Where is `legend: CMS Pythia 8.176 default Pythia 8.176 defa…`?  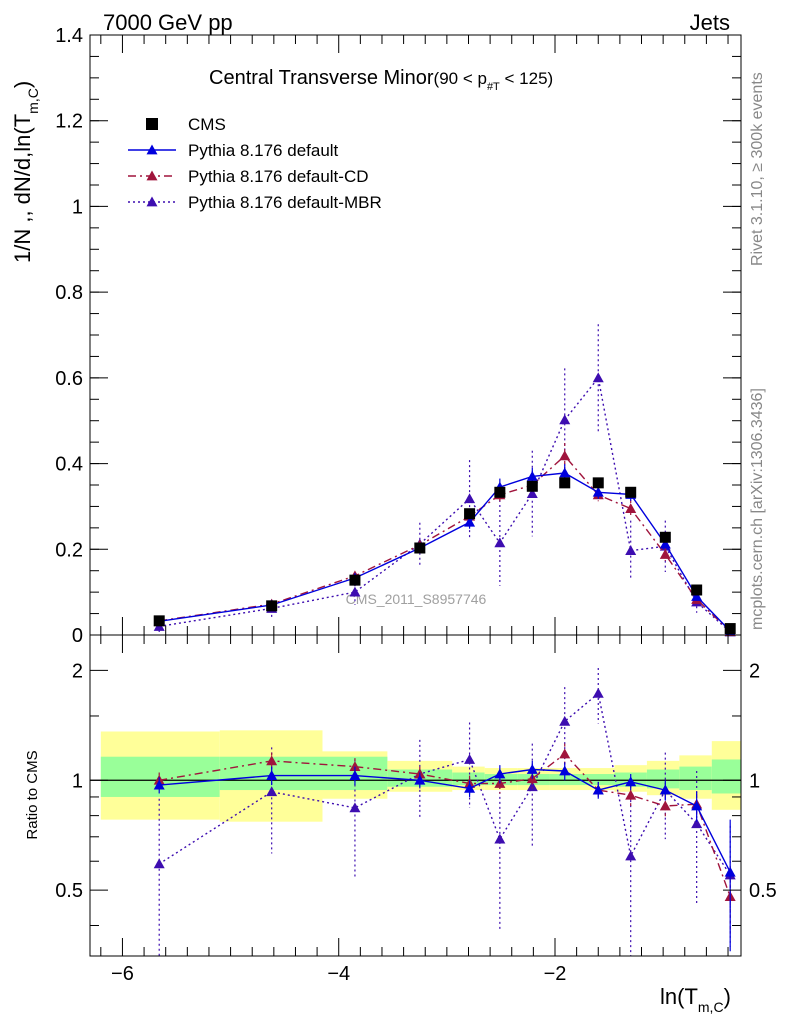
legend: CMS Pythia 8.176 default Pythia 8.176 defa… is located at coordinates (255, 163).